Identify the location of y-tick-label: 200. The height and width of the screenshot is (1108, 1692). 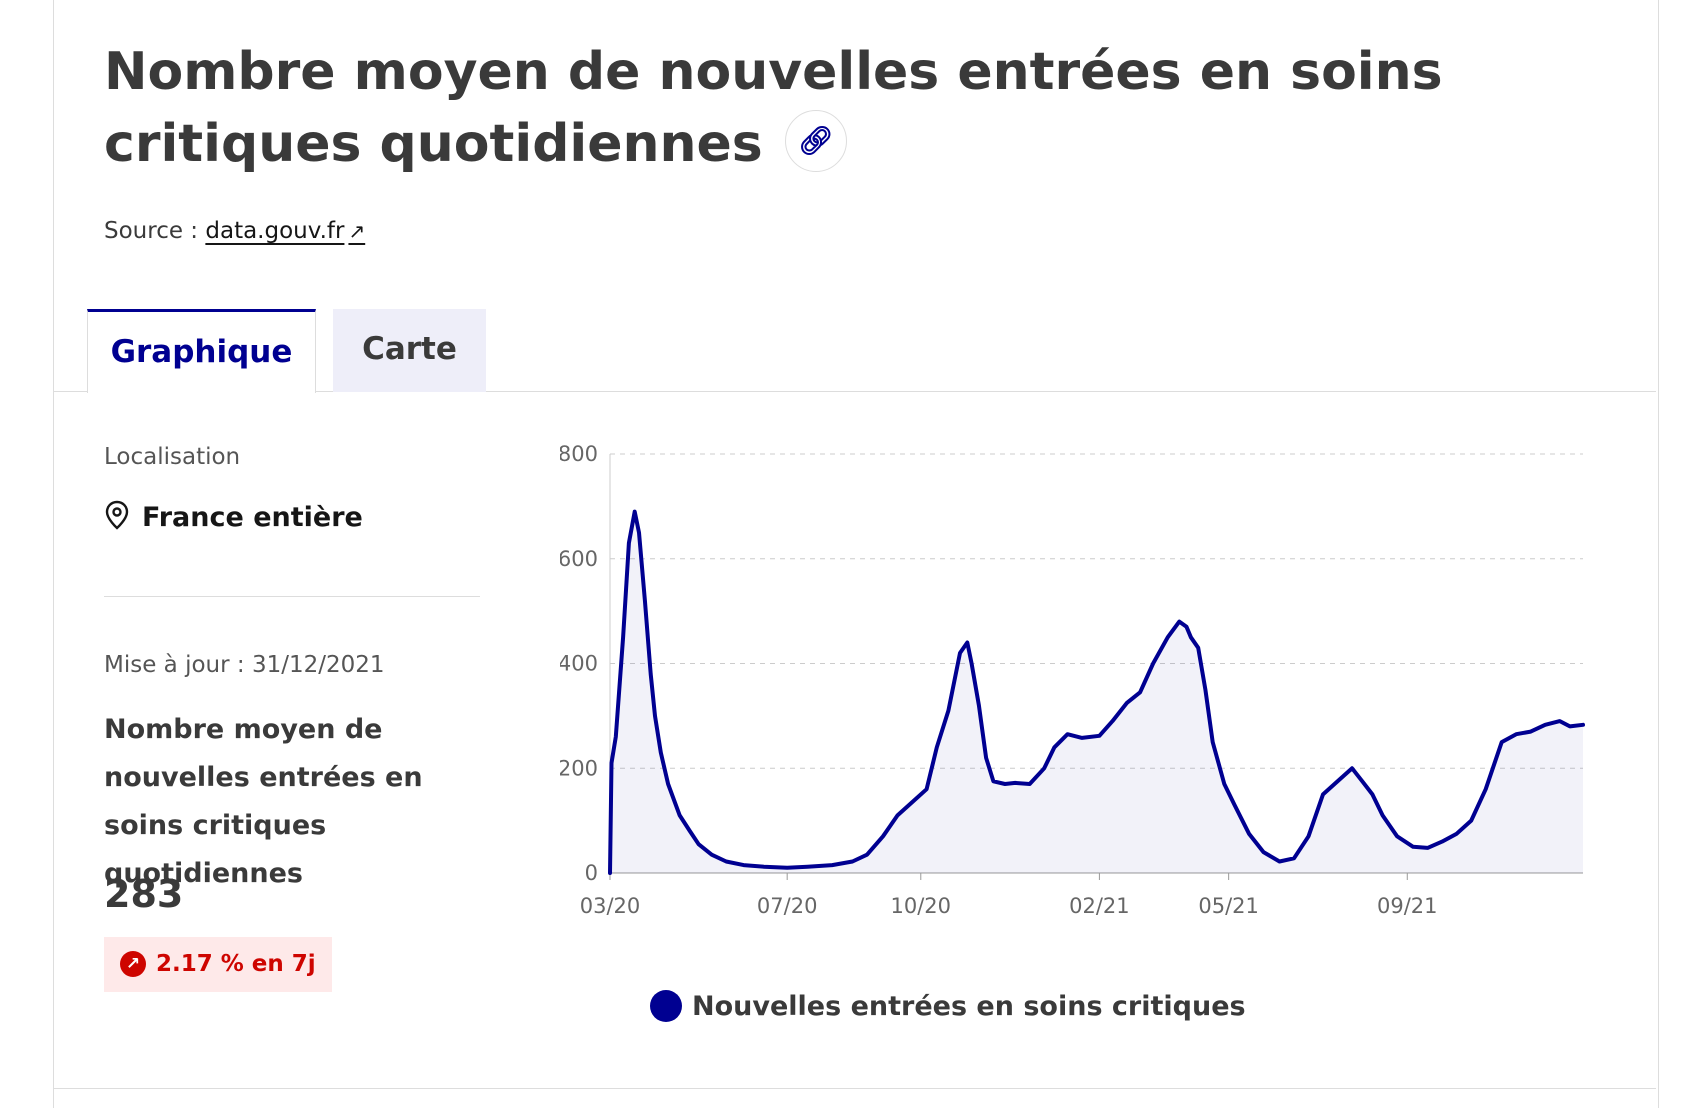
(579, 768).